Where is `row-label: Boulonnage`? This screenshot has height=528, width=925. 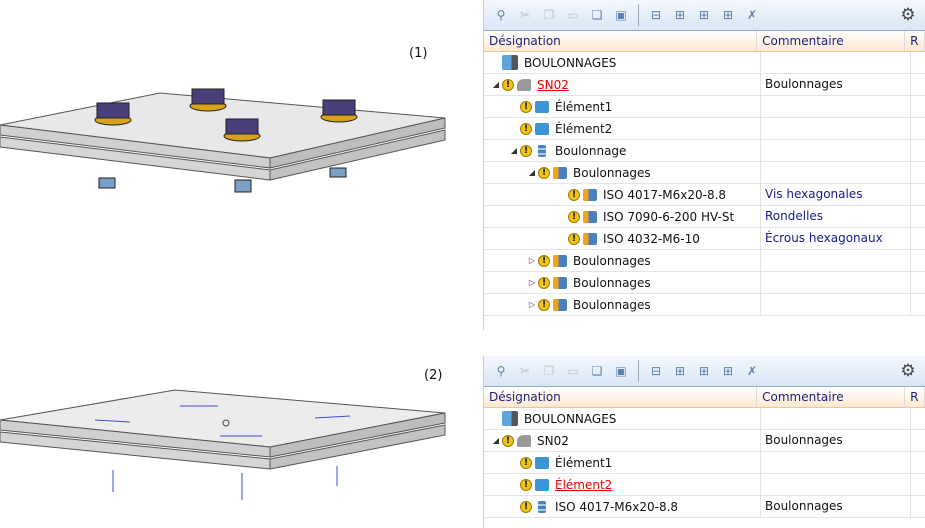 row-label: Boulonnage is located at coordinates (591, 150).